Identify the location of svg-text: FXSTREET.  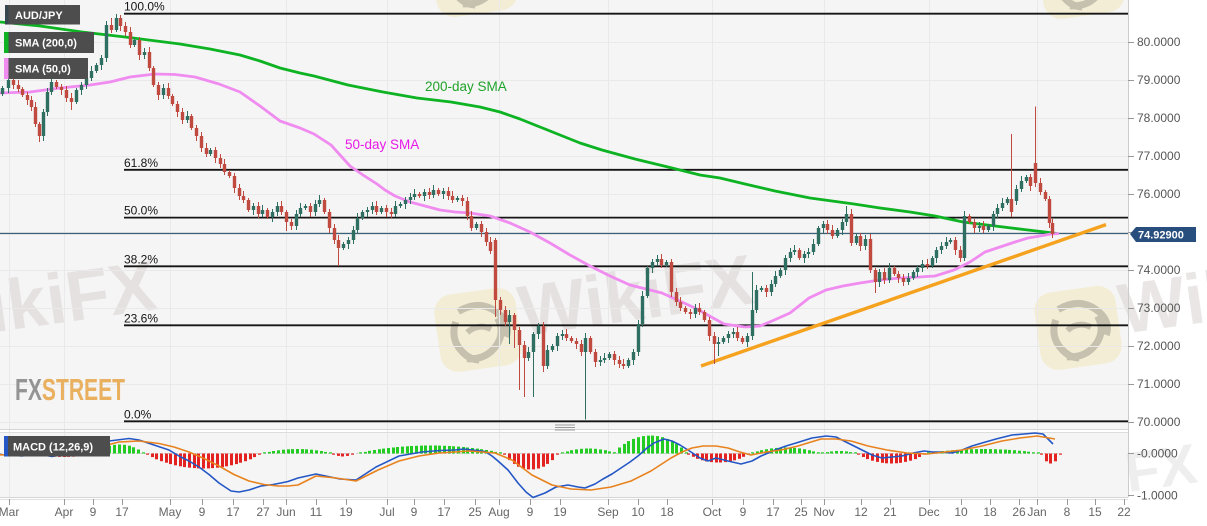
(70, 389).